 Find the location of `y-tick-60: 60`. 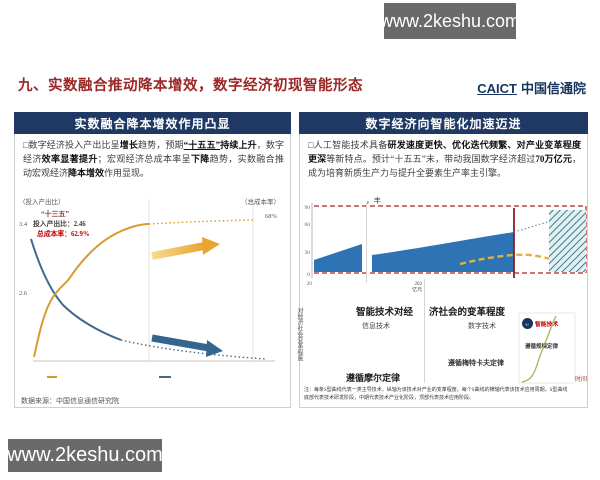

y-tick-60: 60 is located at coordinates (308, 225).